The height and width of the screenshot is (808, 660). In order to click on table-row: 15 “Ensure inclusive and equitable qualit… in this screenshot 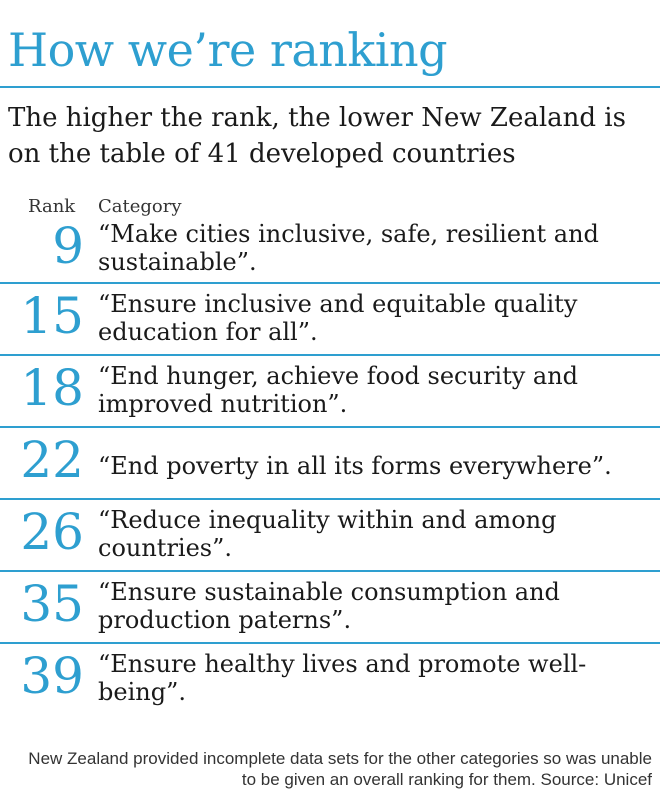, I will do `click(330, 320)`.